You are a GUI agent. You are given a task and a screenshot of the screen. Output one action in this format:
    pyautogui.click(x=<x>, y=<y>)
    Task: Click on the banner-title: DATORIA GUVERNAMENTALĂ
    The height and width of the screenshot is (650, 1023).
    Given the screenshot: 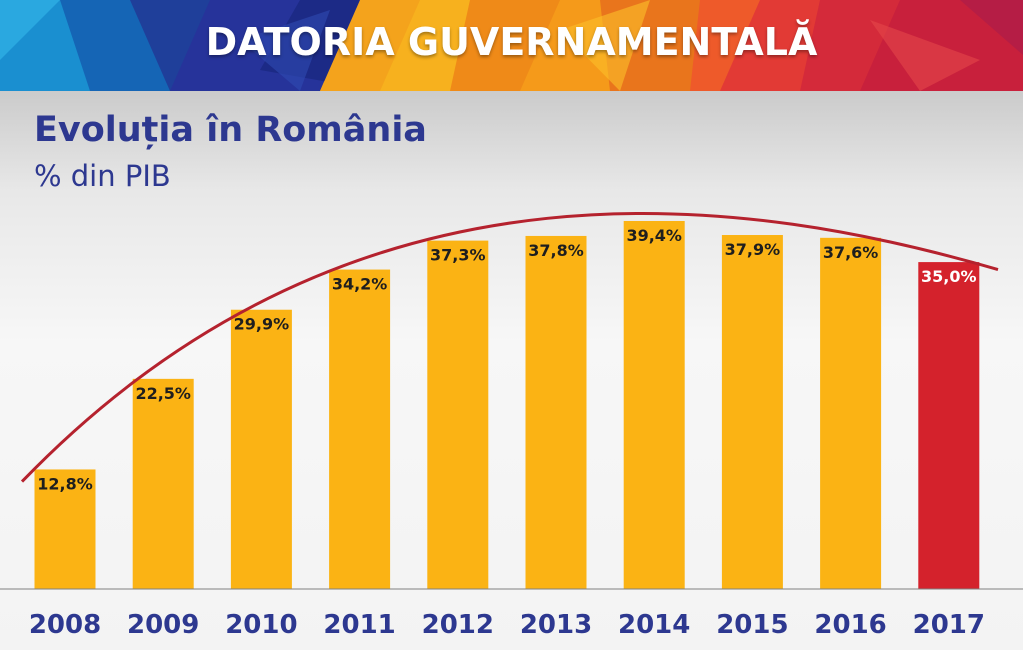 What is the action you would take?
    pyautogui.click(x=511, y=42)
    